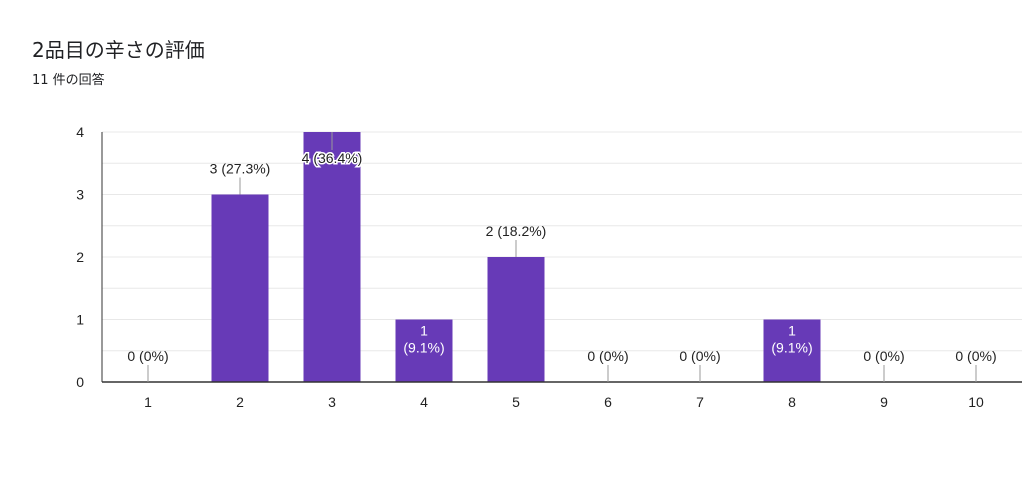  I want to click on x-tick-label: 10, so click(976, 402).